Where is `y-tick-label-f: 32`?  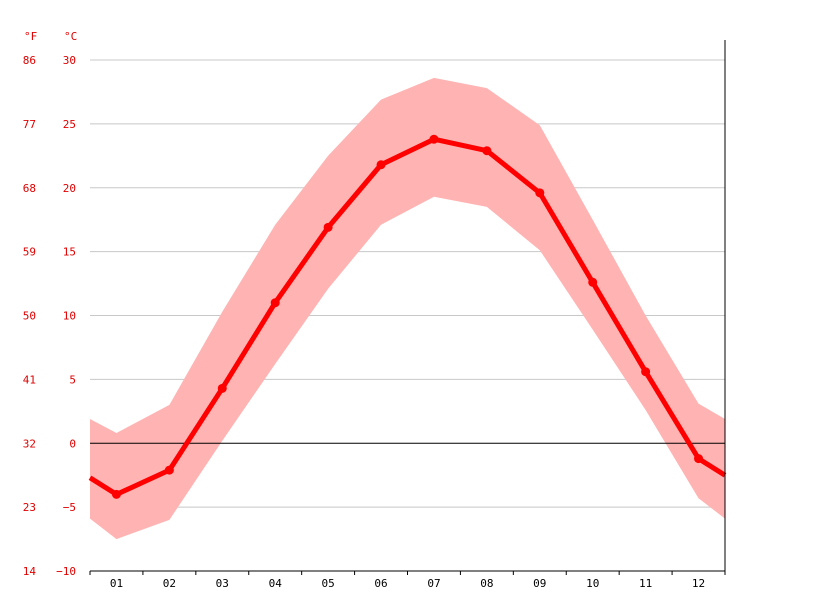
y-tick-label-f: 32 is located at coordinates (29, 443).